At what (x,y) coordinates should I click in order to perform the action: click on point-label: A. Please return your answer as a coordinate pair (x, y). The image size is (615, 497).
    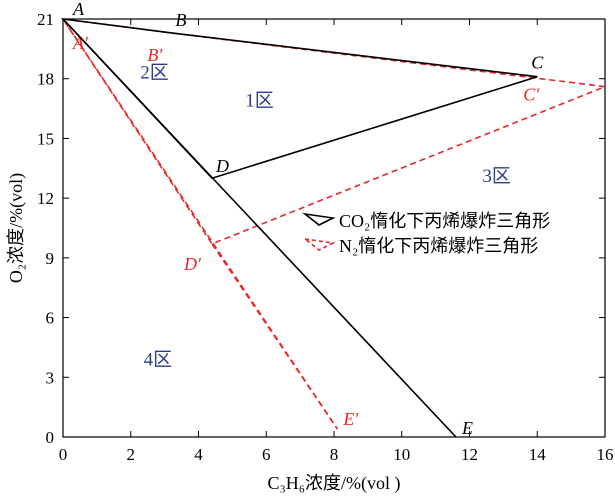
    Looking at the image, I should click on (78, 9).